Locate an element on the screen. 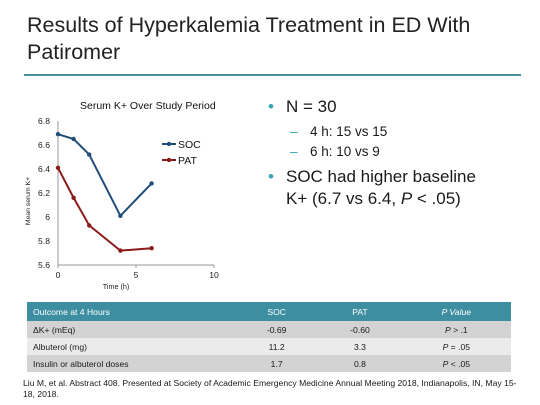 The image size is (540, 405). cell-soc: 11.2 is located at coordinates (277, 346).